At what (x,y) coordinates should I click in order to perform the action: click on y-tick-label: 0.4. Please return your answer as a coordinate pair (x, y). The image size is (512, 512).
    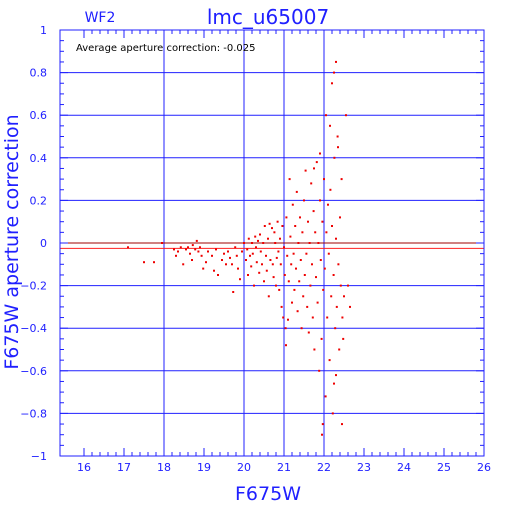
    Looking at the image, I should click on (39, 158).